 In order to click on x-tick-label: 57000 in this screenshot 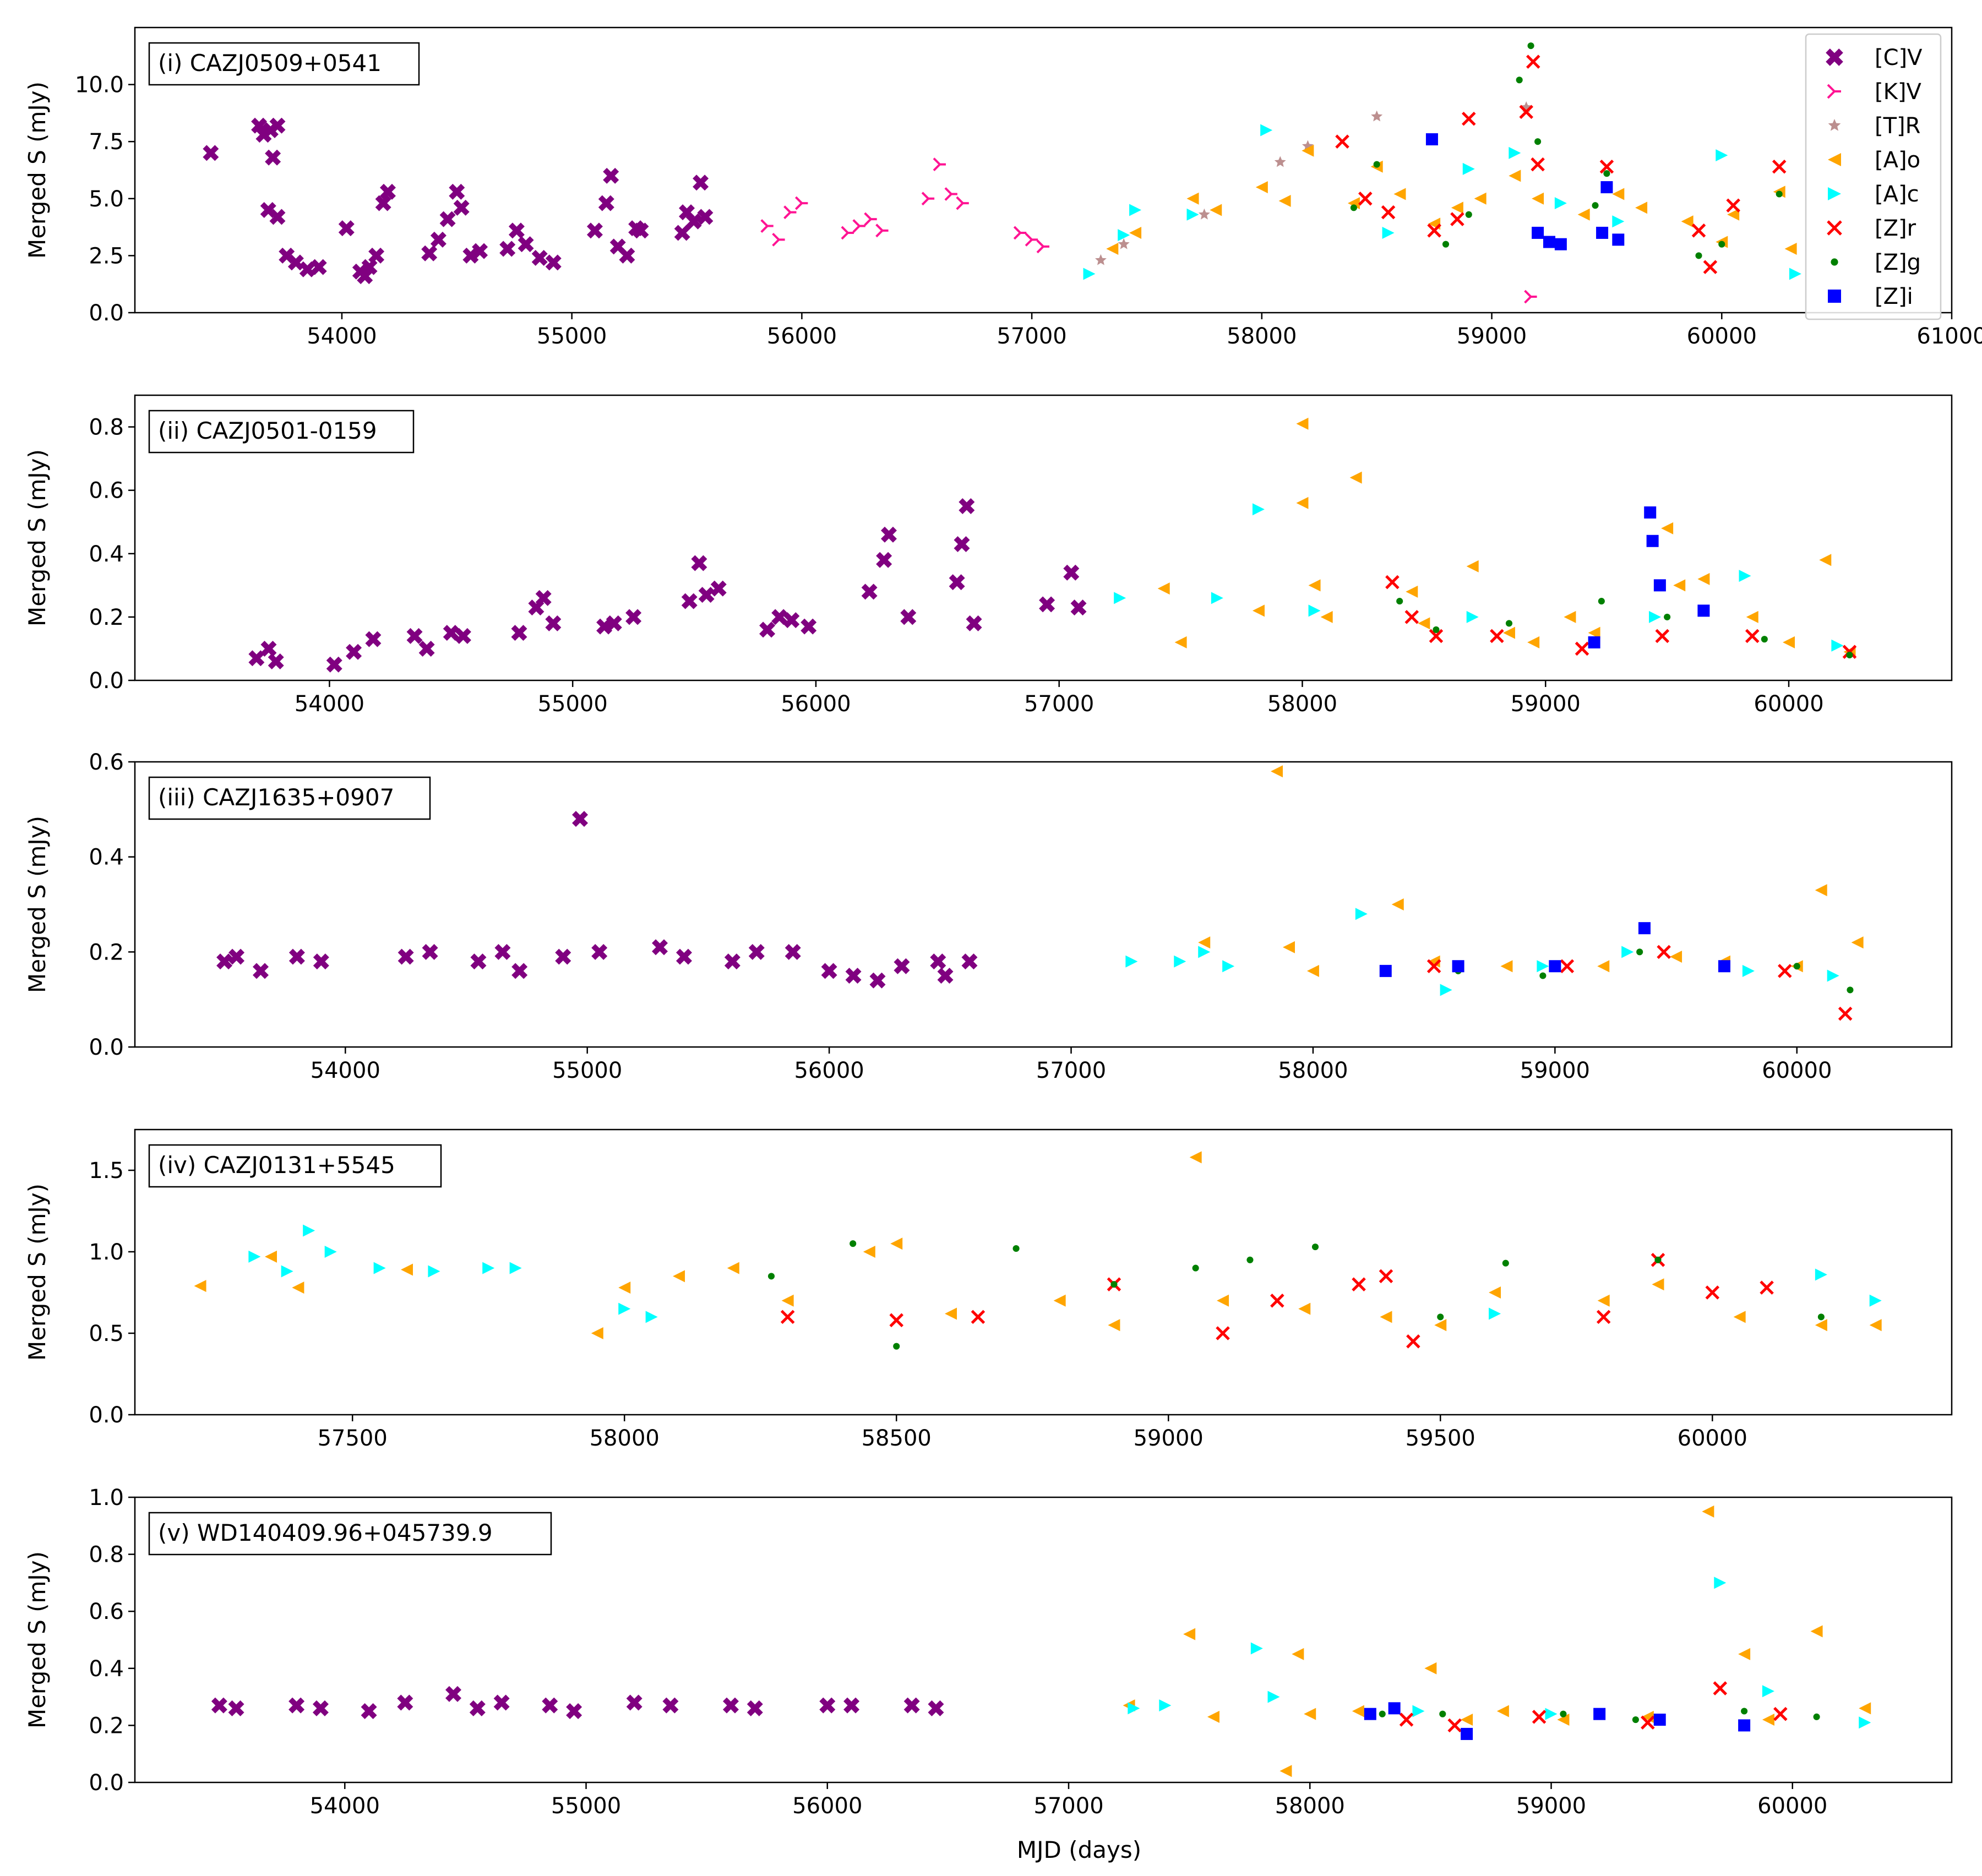, I will do `click(1059, 704)`.